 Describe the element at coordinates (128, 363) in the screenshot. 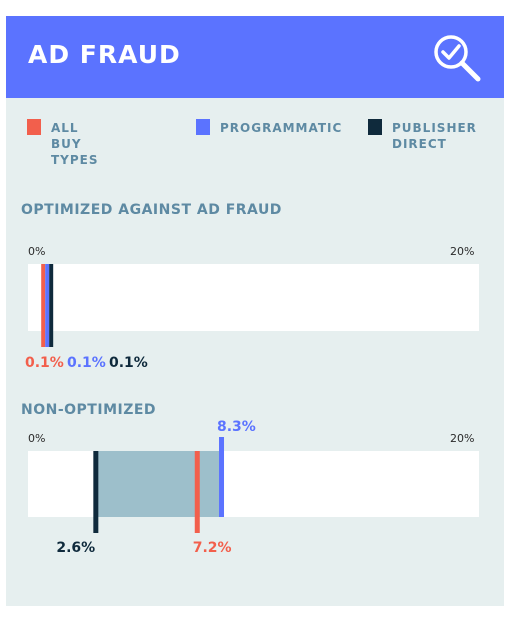

I see `data-label-publisher-direct: 0.1%` at that location.